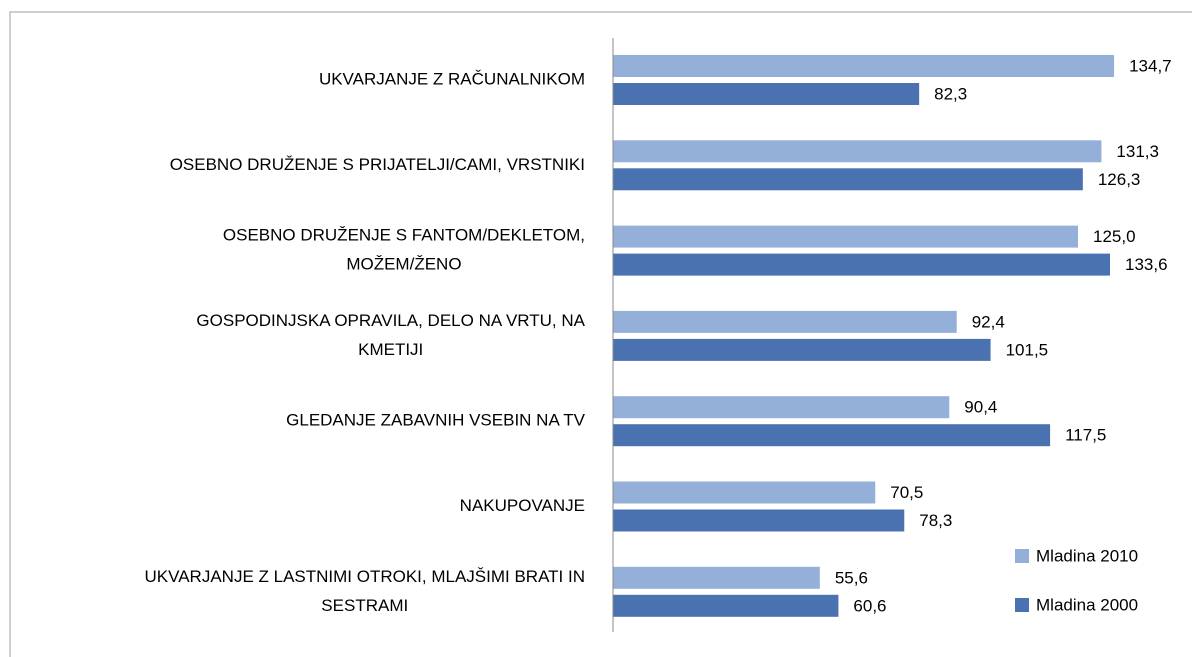 The height and width of the screenshot is (657, 1192). I want to click on value-label: 55,6, so click(851, 577).